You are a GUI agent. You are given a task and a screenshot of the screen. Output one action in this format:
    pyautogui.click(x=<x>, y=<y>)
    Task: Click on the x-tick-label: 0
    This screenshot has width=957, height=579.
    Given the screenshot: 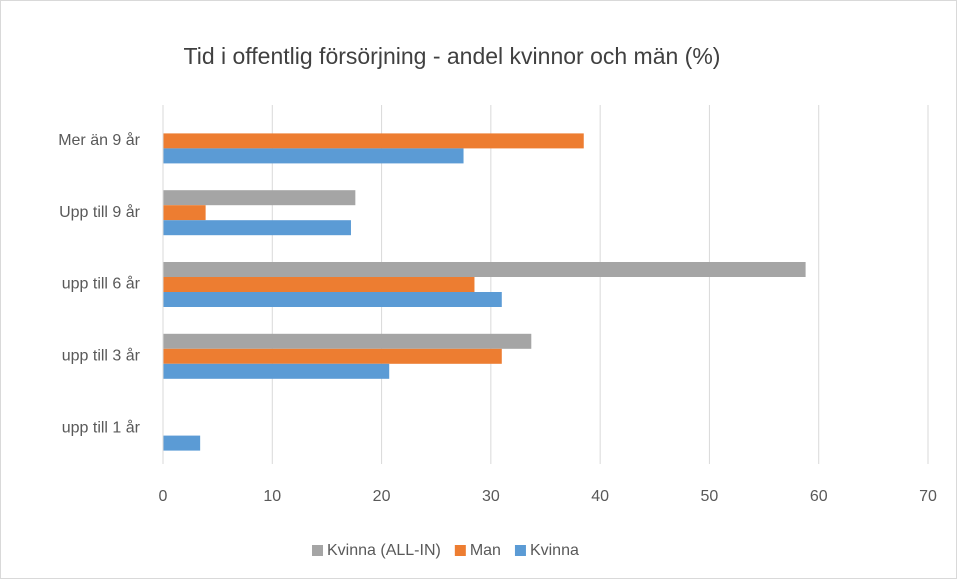 What is the action you would take?
    pyautogui.click(x=163, y=496)
    